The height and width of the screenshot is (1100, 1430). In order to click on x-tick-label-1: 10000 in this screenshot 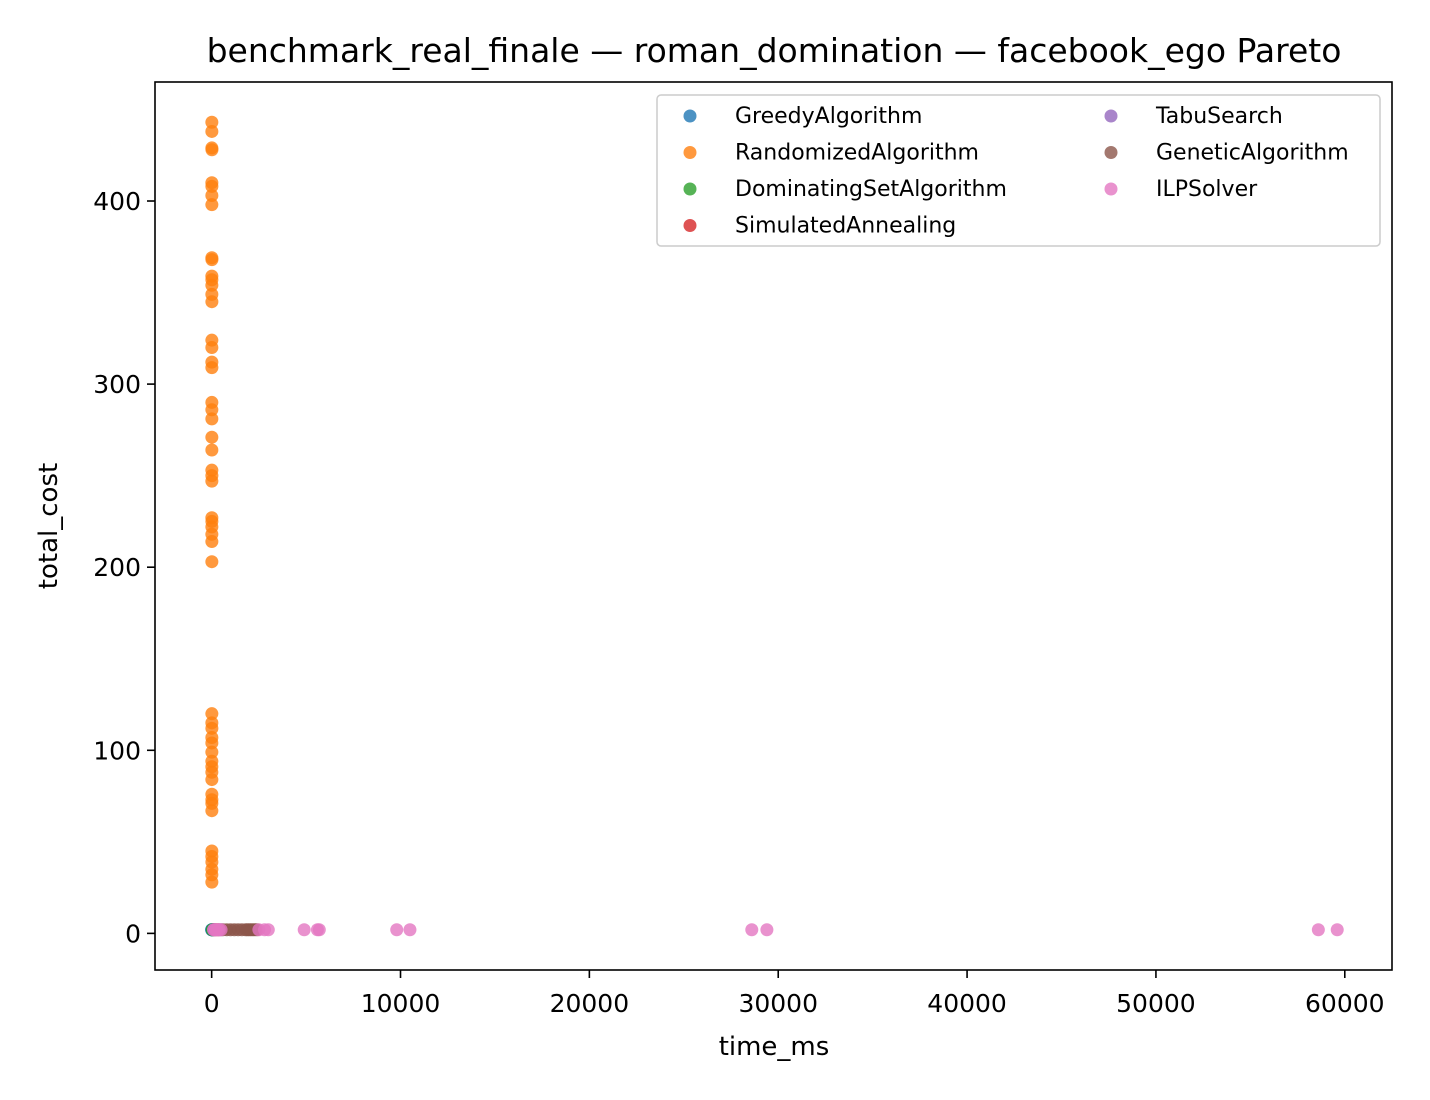, I will do `click(401, 1003)`.